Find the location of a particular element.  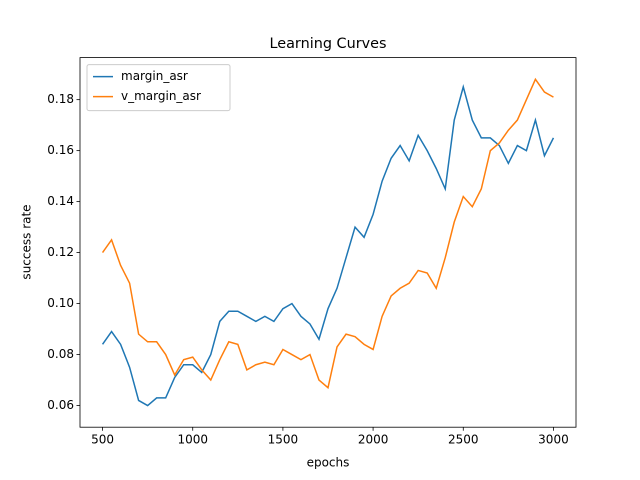

y-tick-label: 0.06 is located at coordinates (60, 405).